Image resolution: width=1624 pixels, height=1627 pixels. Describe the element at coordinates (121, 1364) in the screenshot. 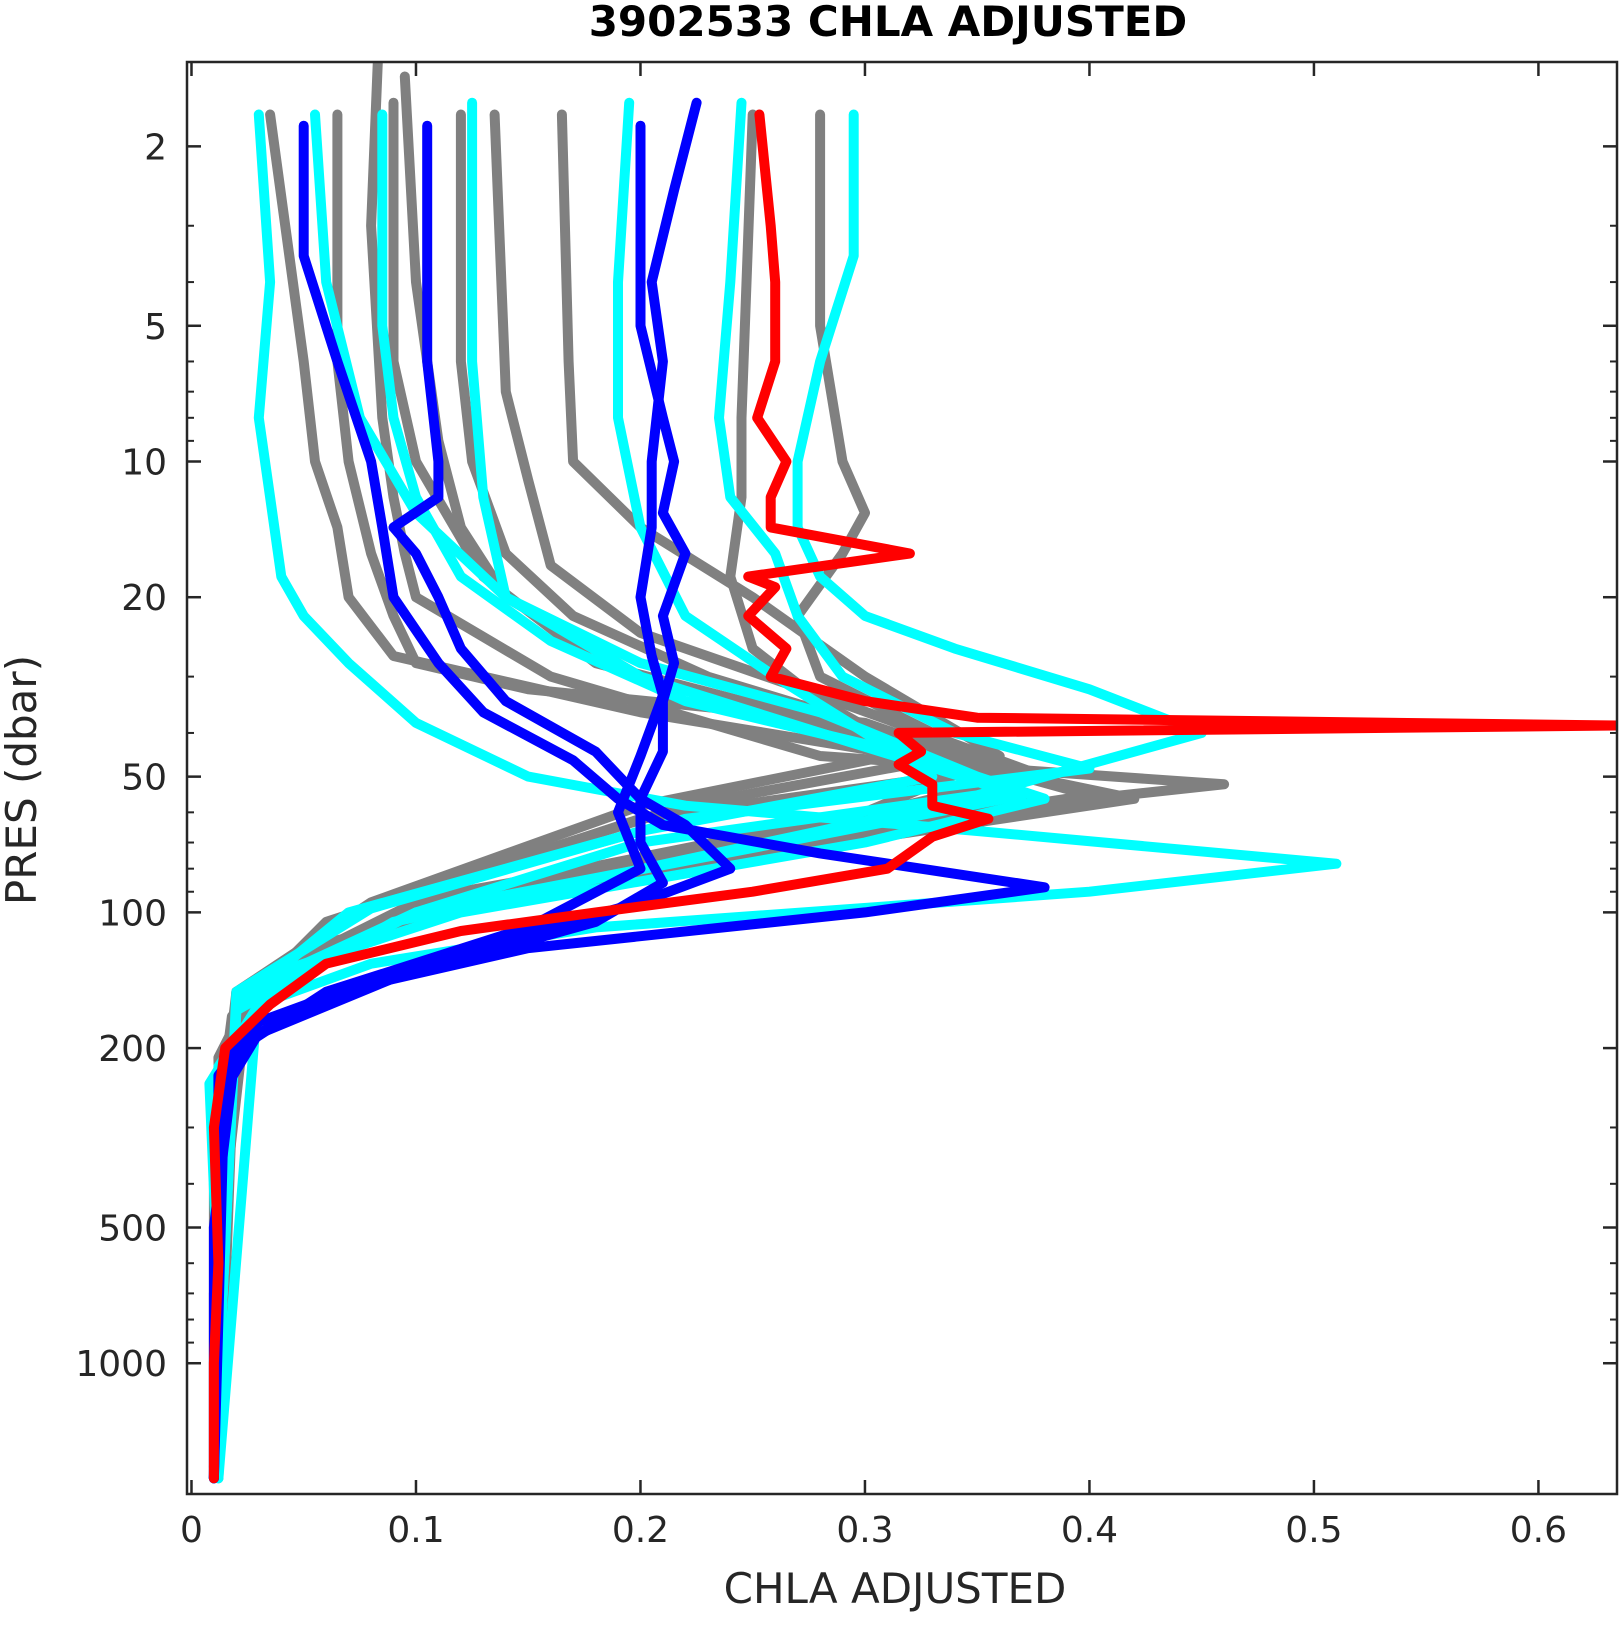

I see `y-tick-label: 1000` at that location.